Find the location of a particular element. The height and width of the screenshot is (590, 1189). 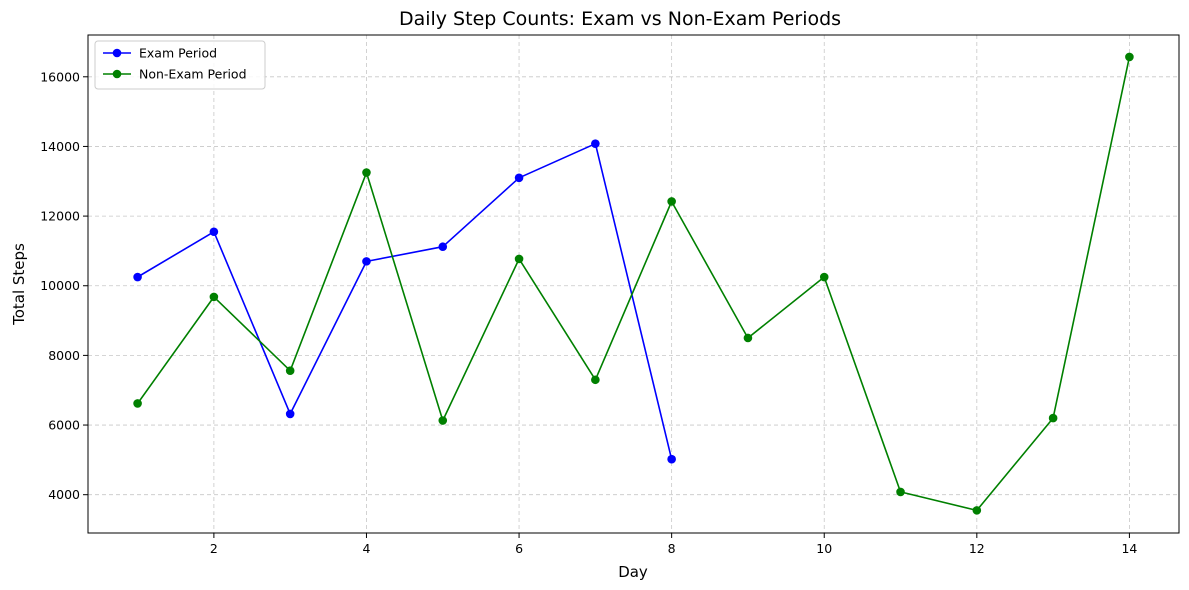

x-axis-label: Day is located at coordinates (633, 572).